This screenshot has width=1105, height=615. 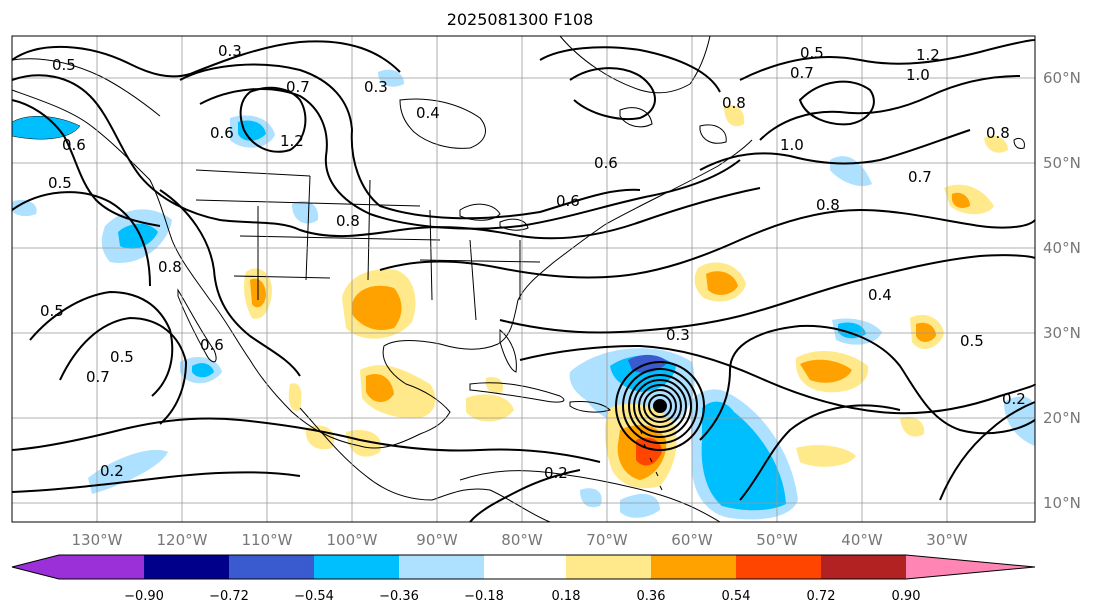 I want to click on cyclone-center, so click(x=660, y=406).